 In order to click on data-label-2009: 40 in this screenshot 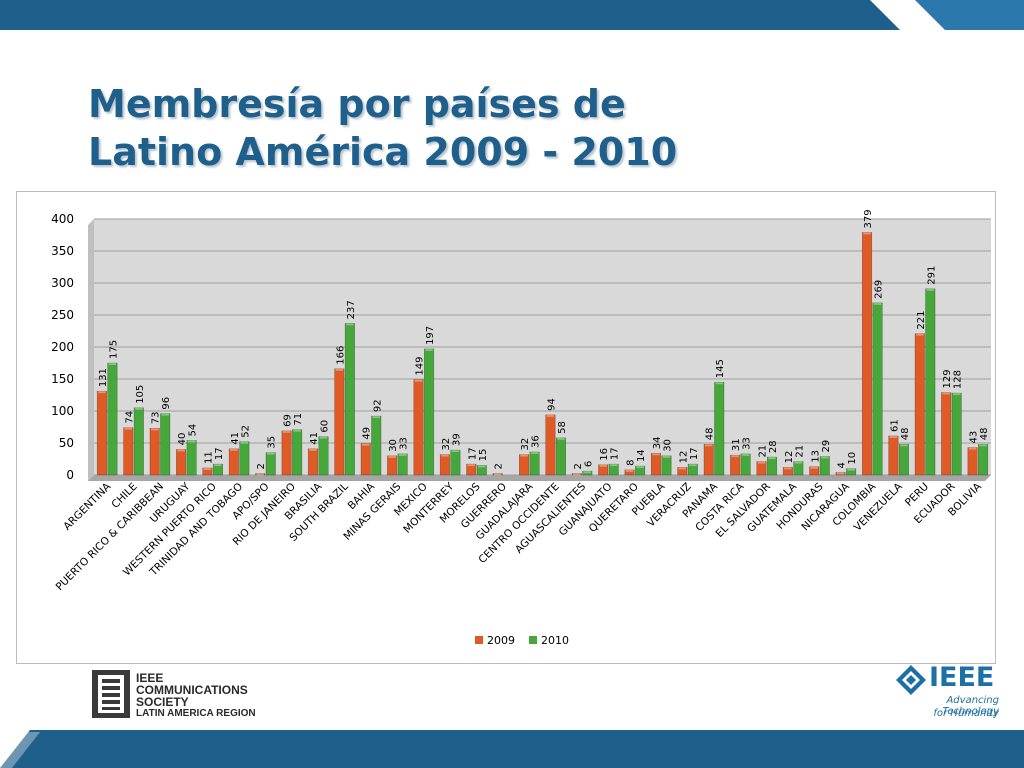, I will do `click(182, 439)`.